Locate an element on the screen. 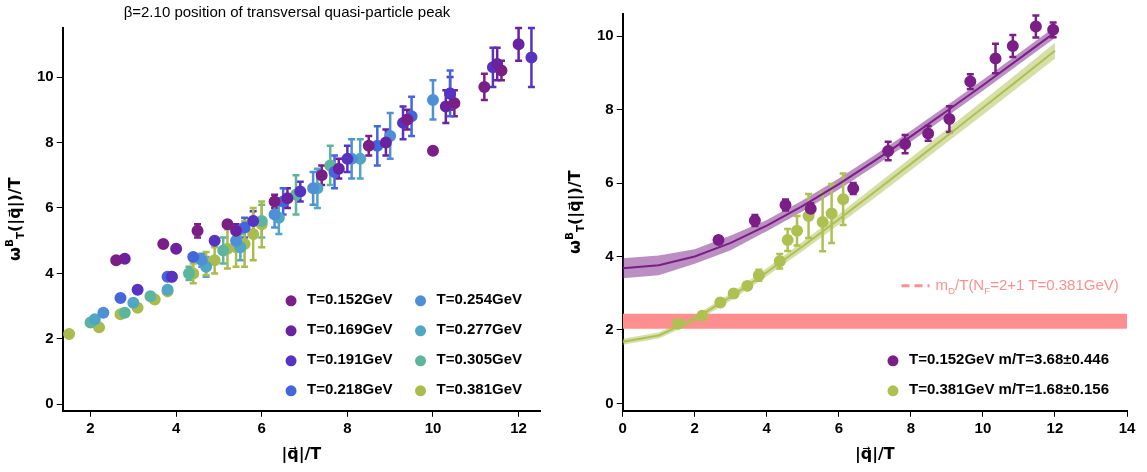 This screenshot has height=472, width=1147. legend-label: T=0.191GeV is located at coordinates (350, 358).